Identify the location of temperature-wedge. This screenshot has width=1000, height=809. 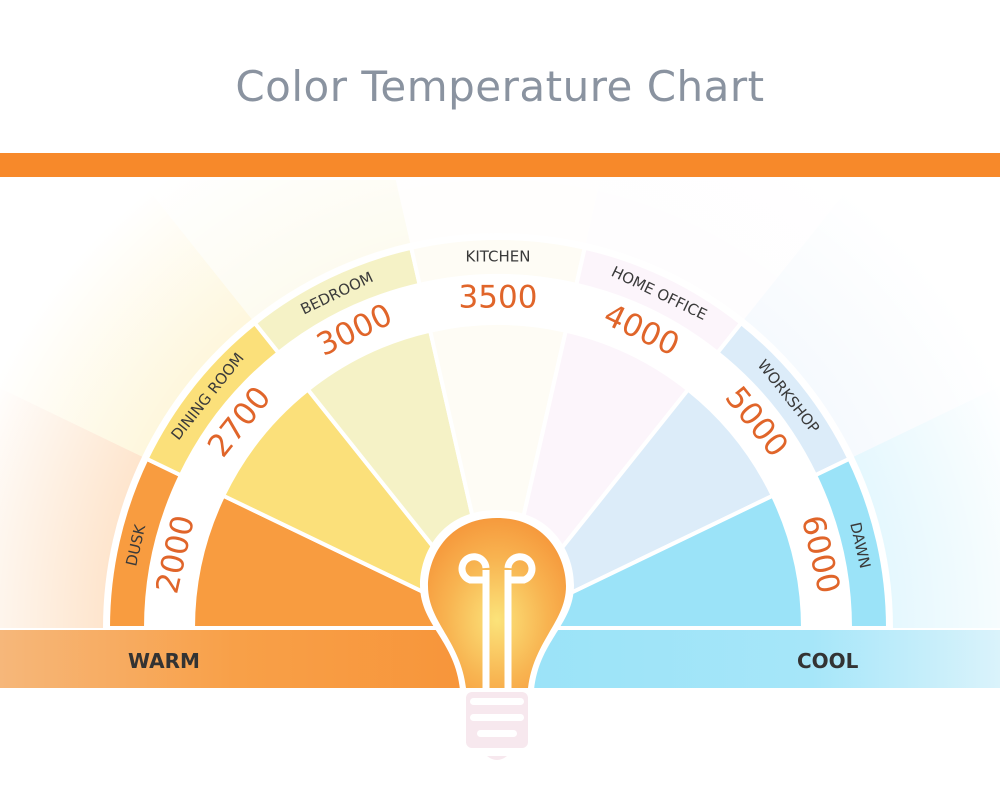
(651, 561).